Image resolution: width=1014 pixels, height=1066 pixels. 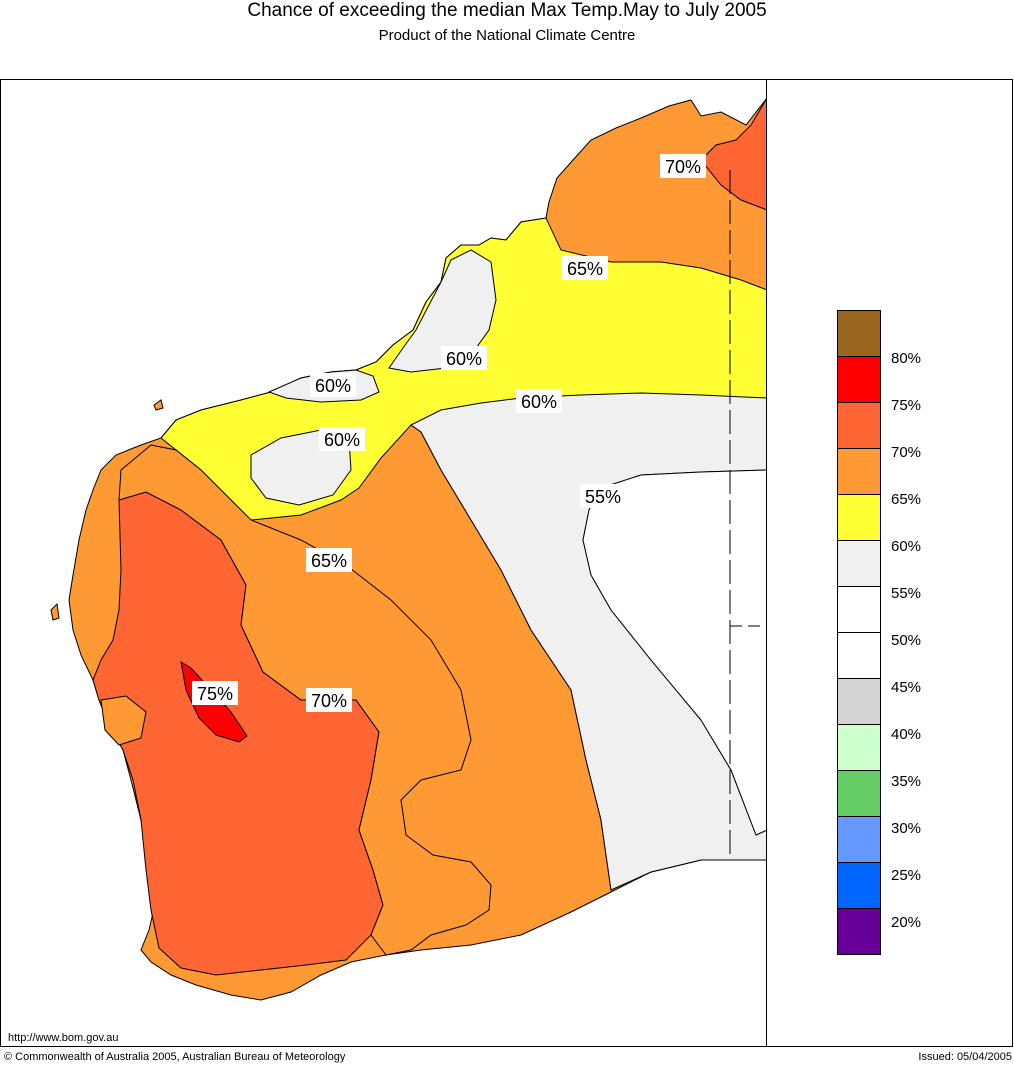 I want to click on contour-label-55: 55%, so click(x=603, y=496).